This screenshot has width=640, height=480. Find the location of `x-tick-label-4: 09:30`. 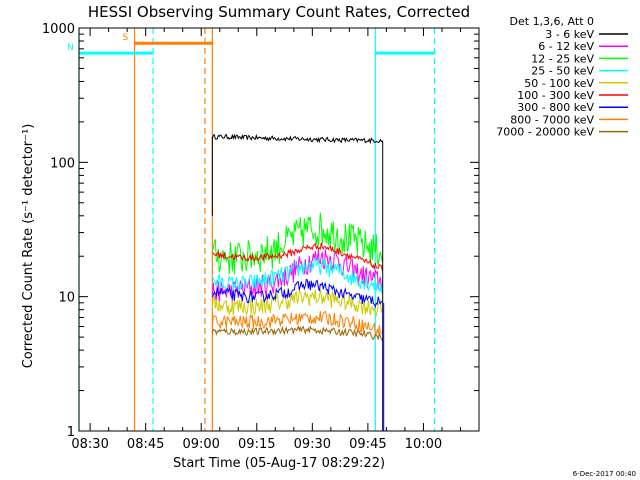

x-tick-label-4: 09:30 is located at coordinates (312, 444).